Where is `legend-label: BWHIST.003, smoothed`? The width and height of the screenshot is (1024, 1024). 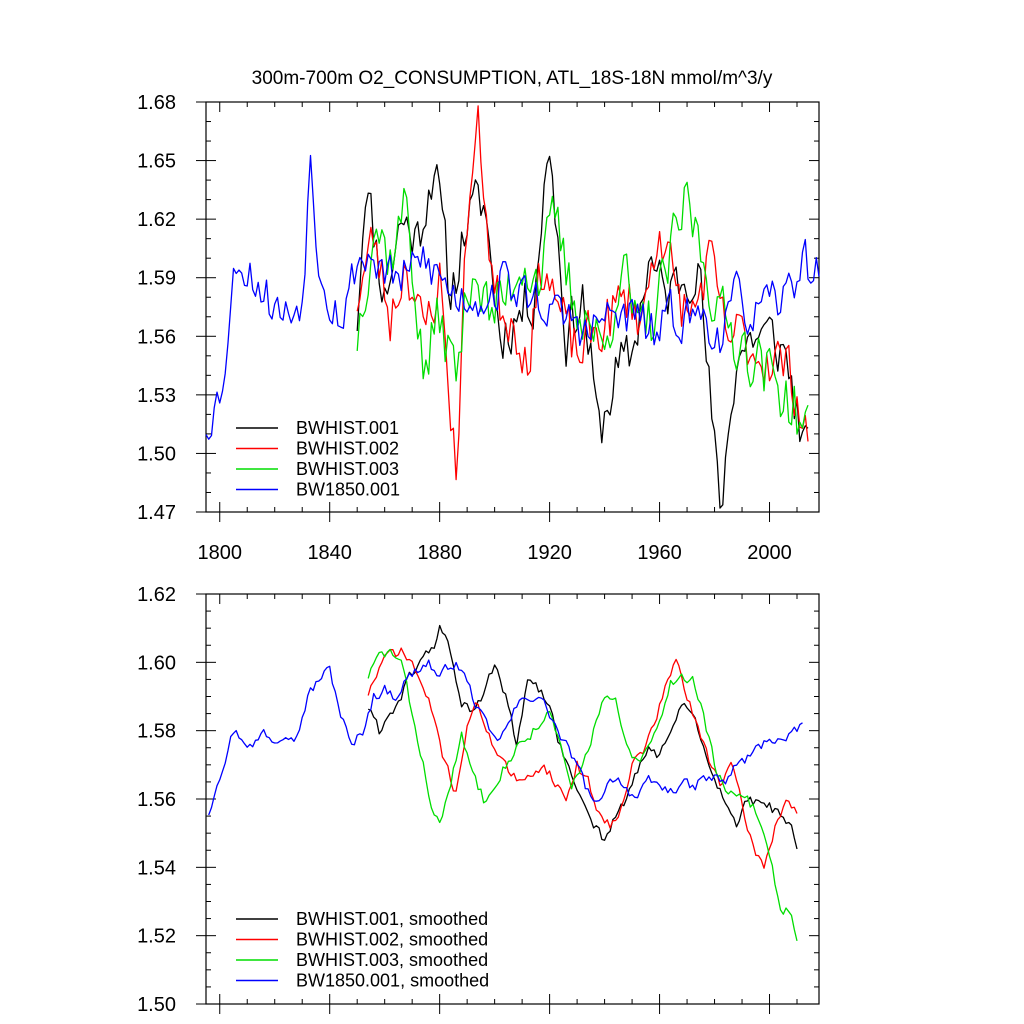 legend-label: BWHIST.003, smoothed is located at coordinates (392, 960).